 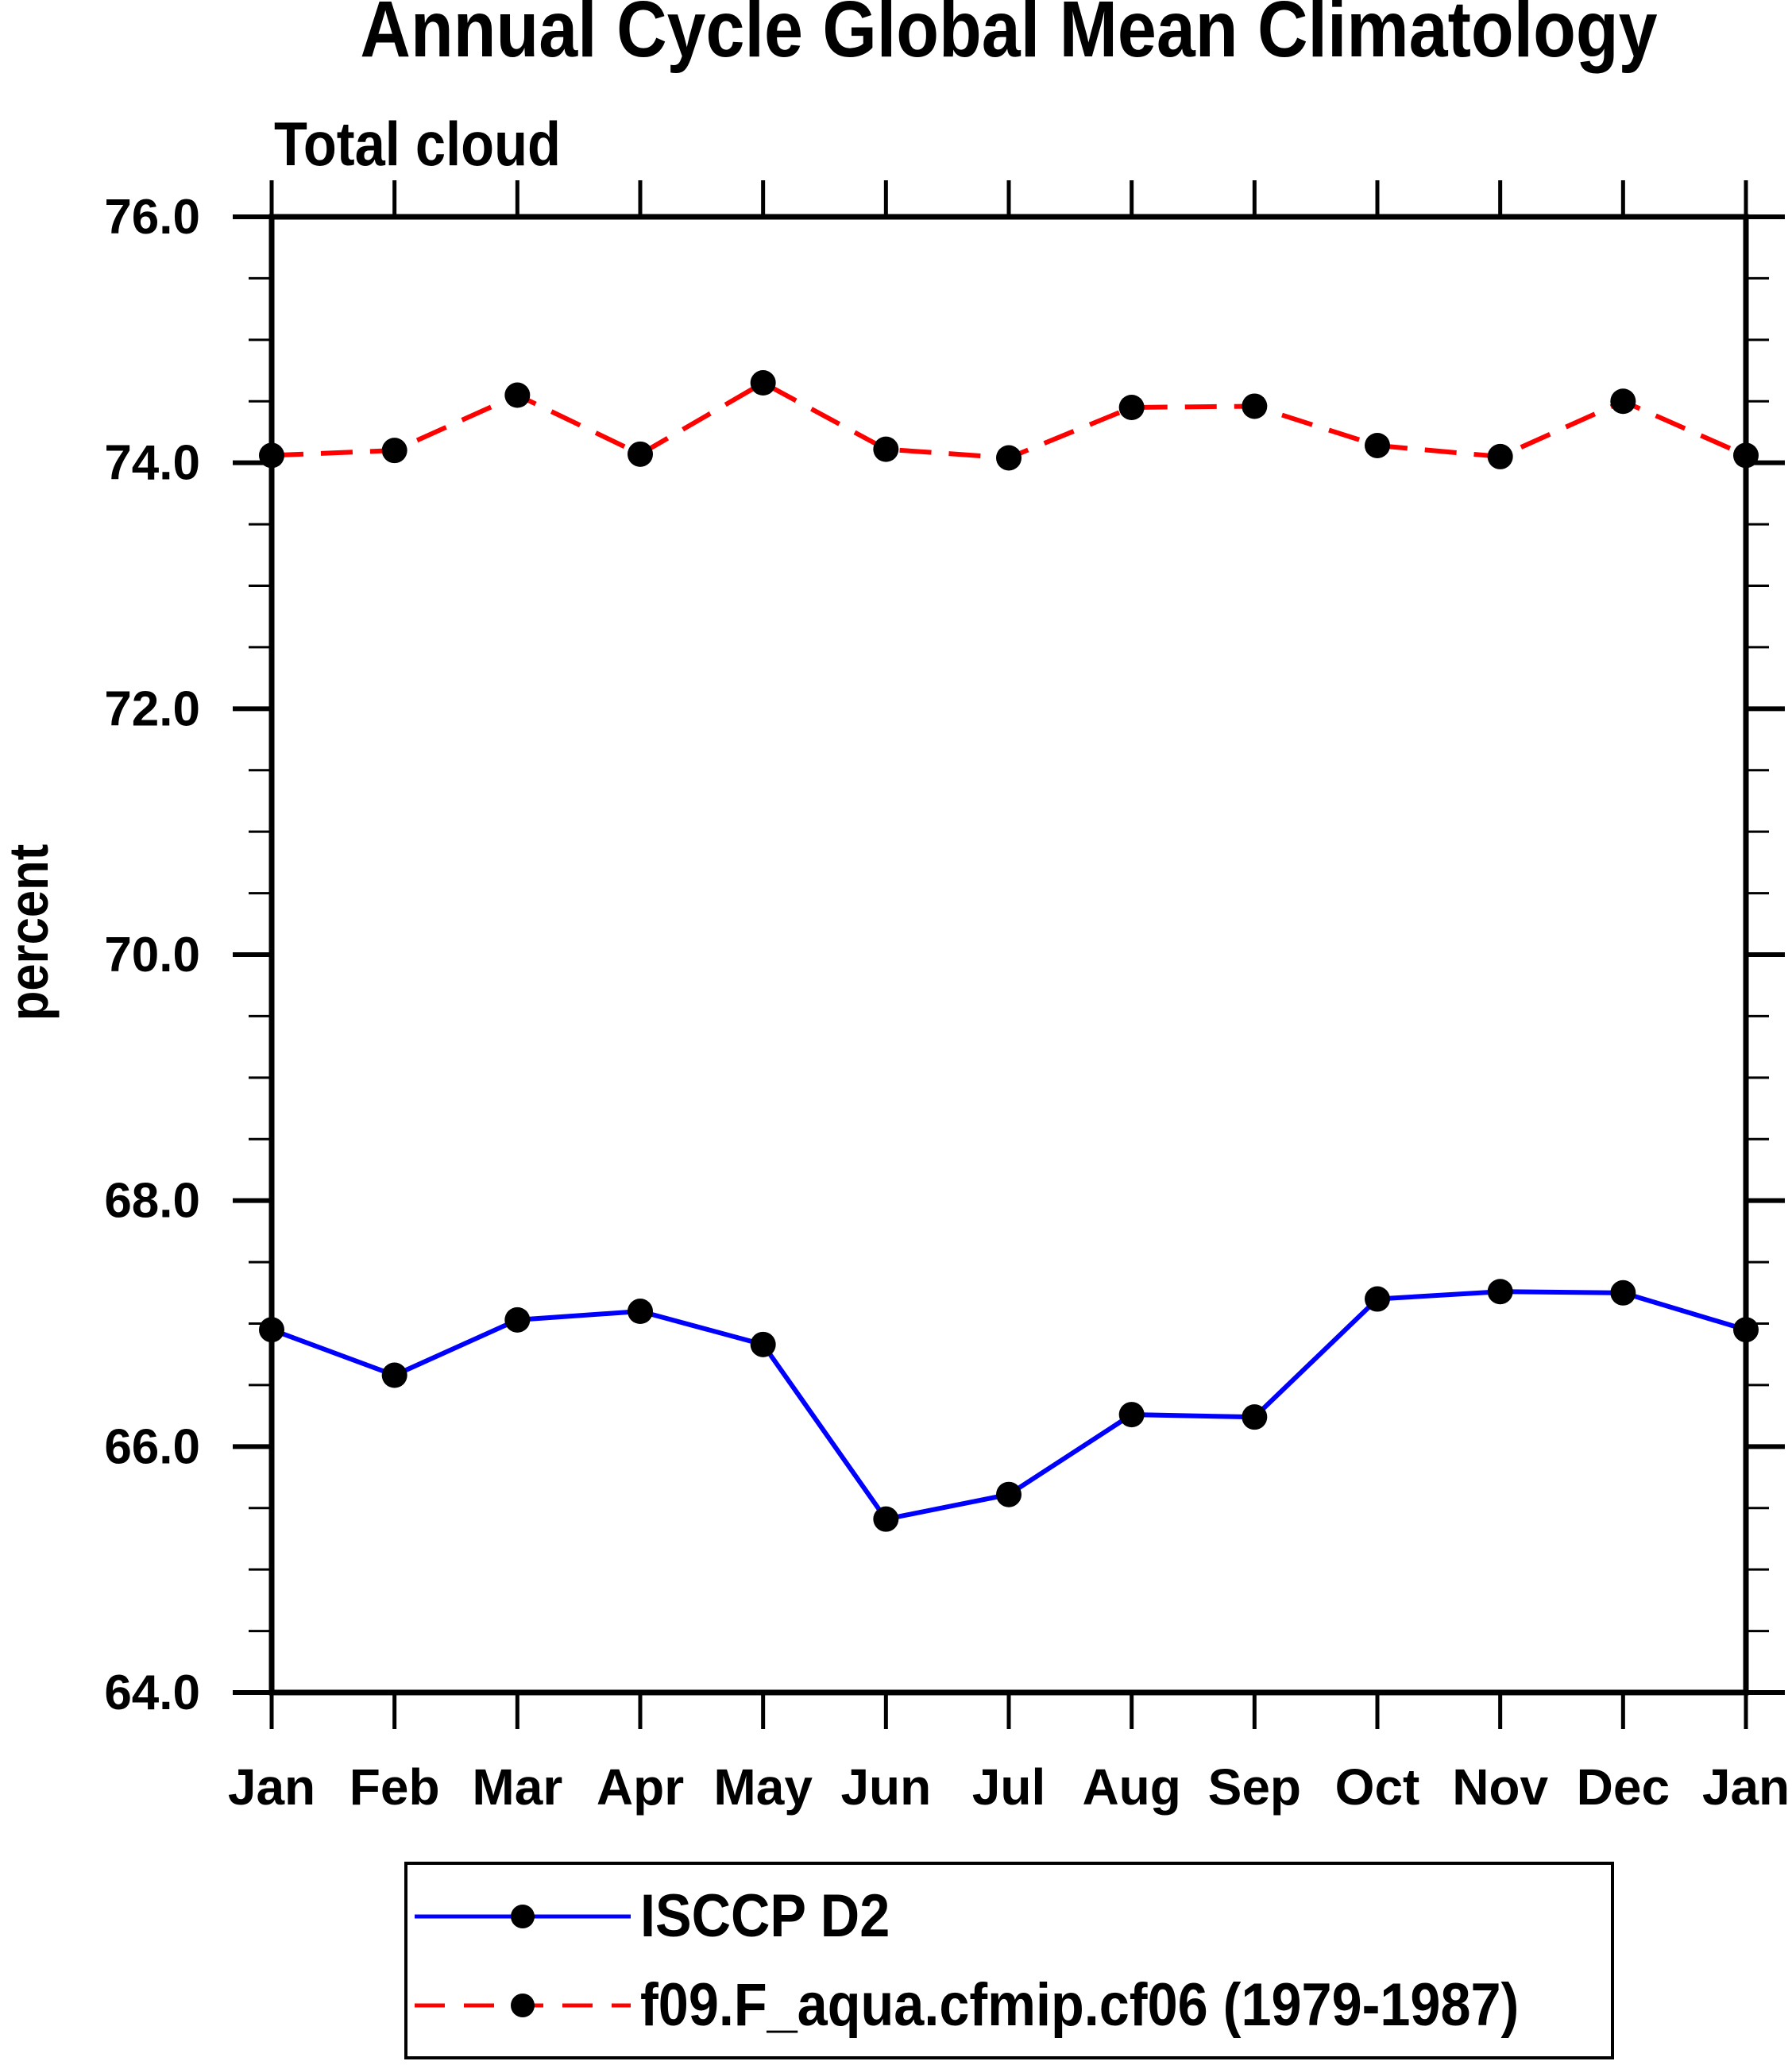 I want to click on y-tick-label: 72.0, so click(x=152, y=708).